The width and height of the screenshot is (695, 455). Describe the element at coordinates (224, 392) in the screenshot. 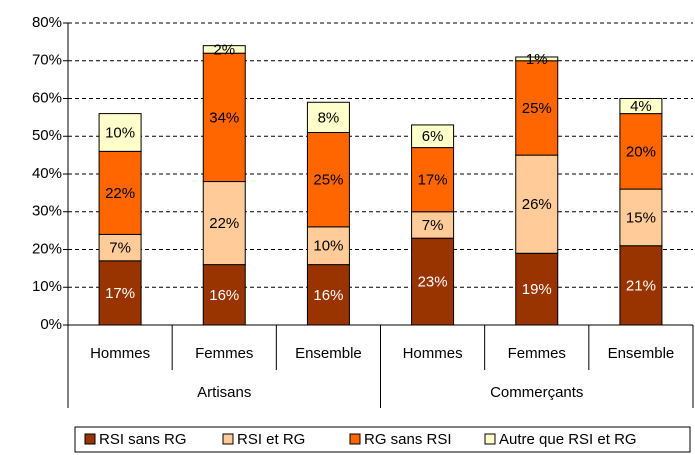

I see `group-label: Artisans` at that location.